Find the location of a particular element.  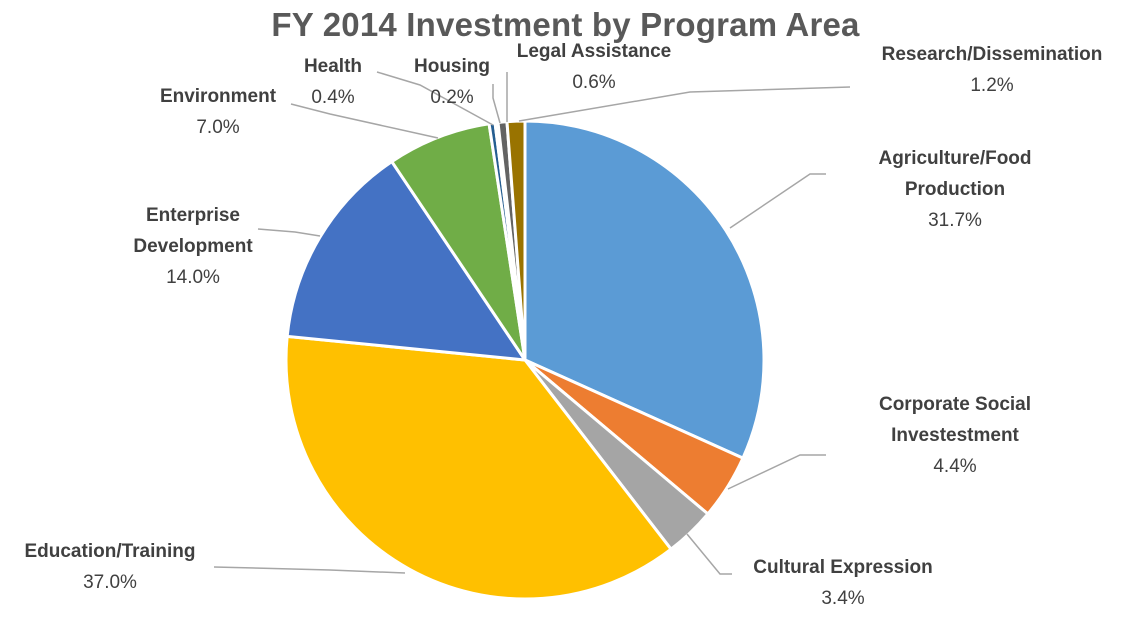

leader-line-research-dissemination is located at coordinates (684, 104).